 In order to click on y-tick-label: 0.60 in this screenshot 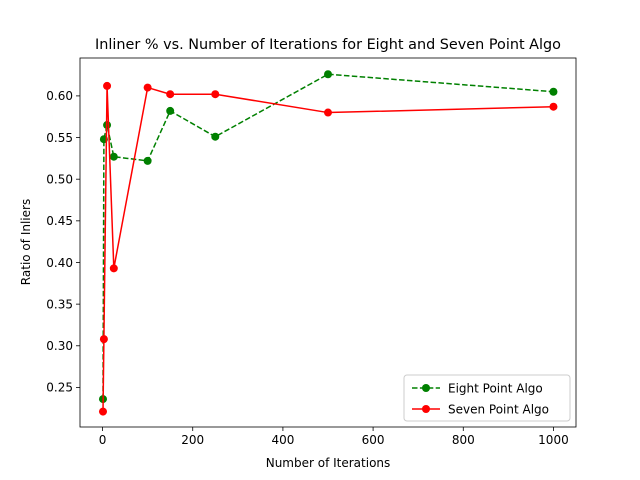, I will do `click(59, 96)`.